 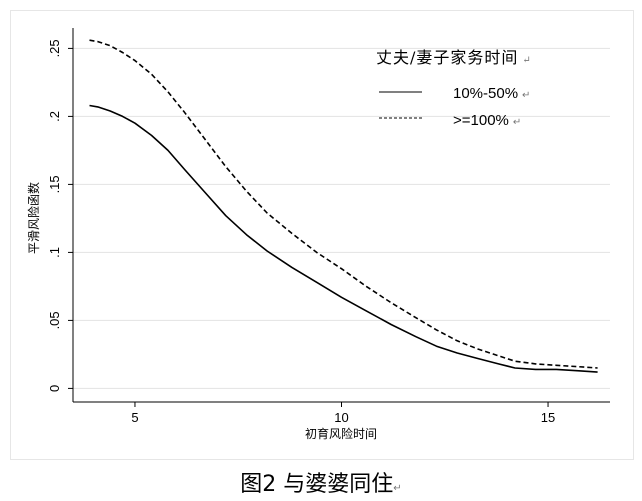 I want to click on x-tick-label-2: 15, so click(x=548, y=417).